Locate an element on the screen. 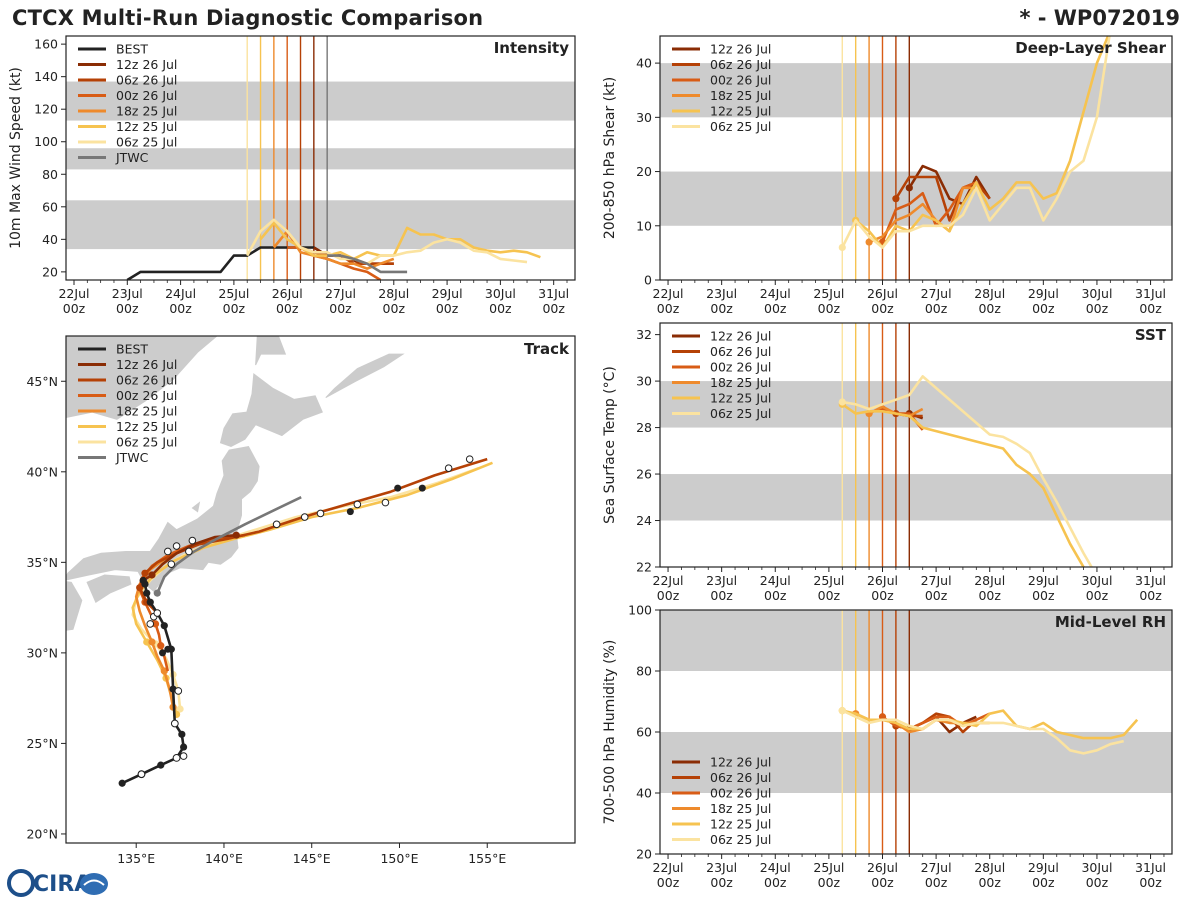 The height and width of the screenshot is (900, 1200). y-tick-label: 40°N is located at coordinates (42, 471).